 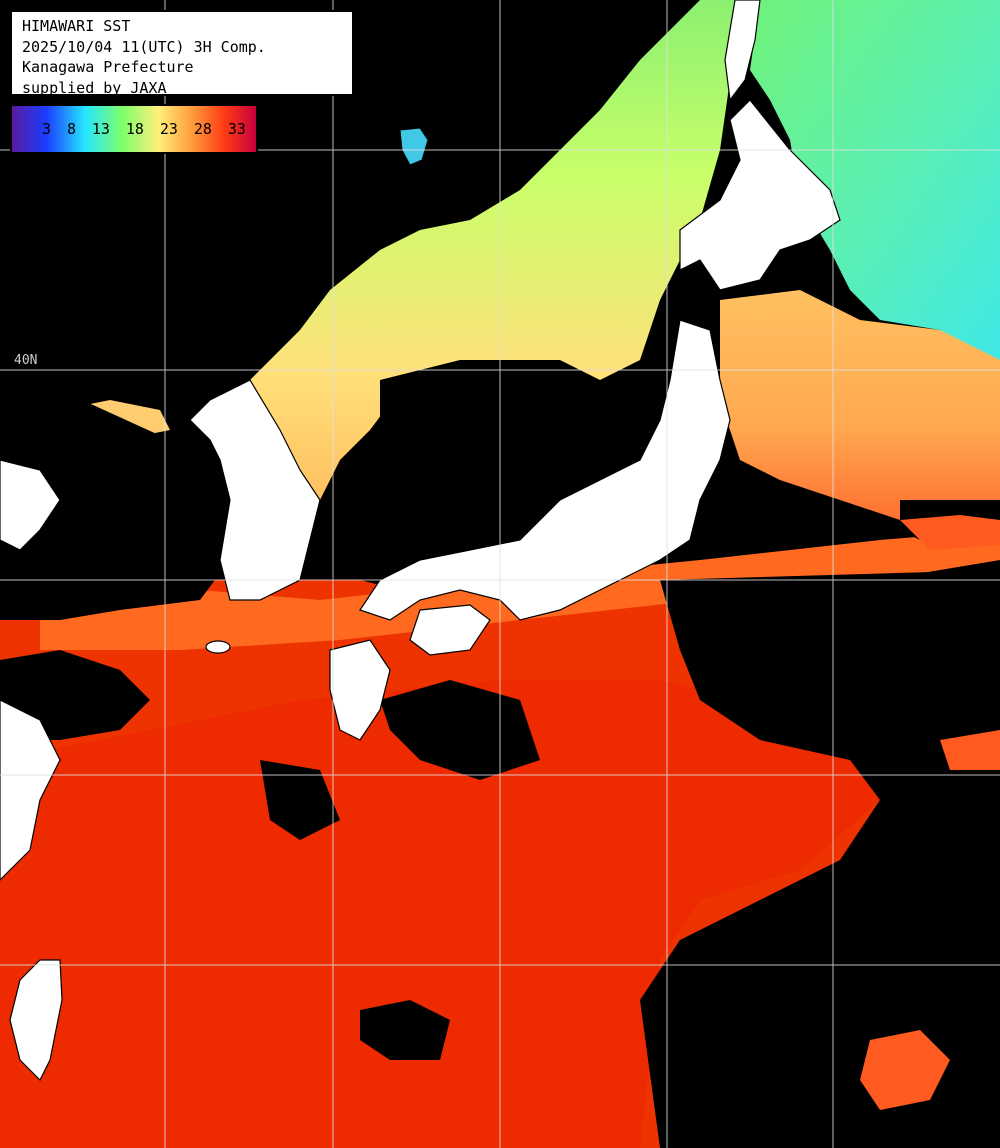 I want to click on title-line-region: Kanagawa Prefecture, so click(x=108, y=67).